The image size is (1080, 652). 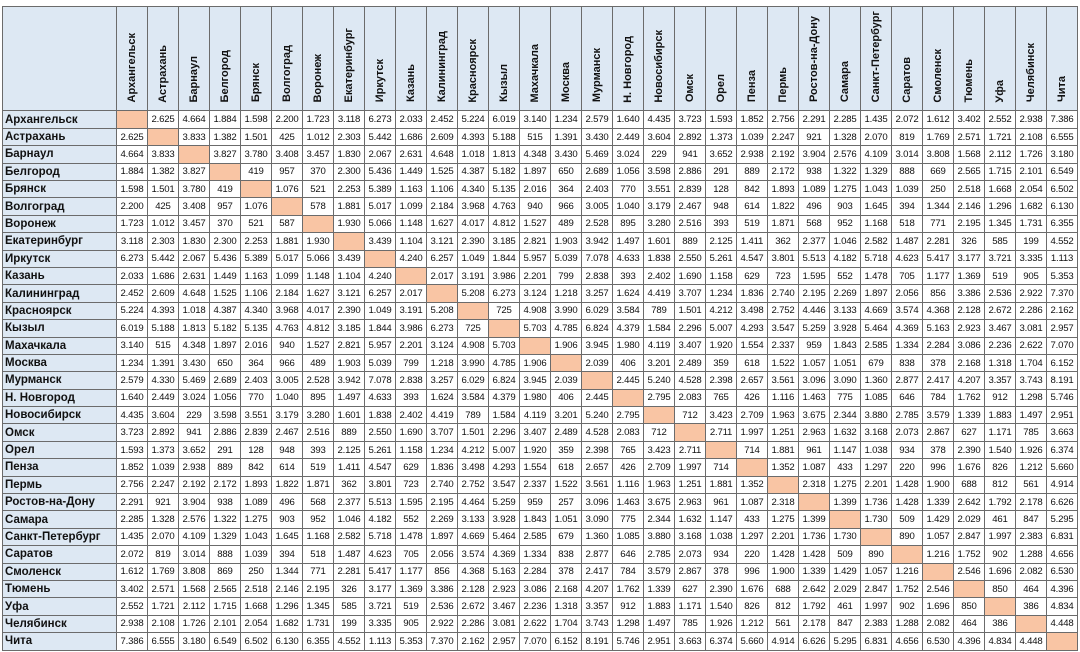 What do you see at coordinates (162, 73) in the screenshot?
I see `column-header-label: Астрахань` at bounding box center [162, 73].